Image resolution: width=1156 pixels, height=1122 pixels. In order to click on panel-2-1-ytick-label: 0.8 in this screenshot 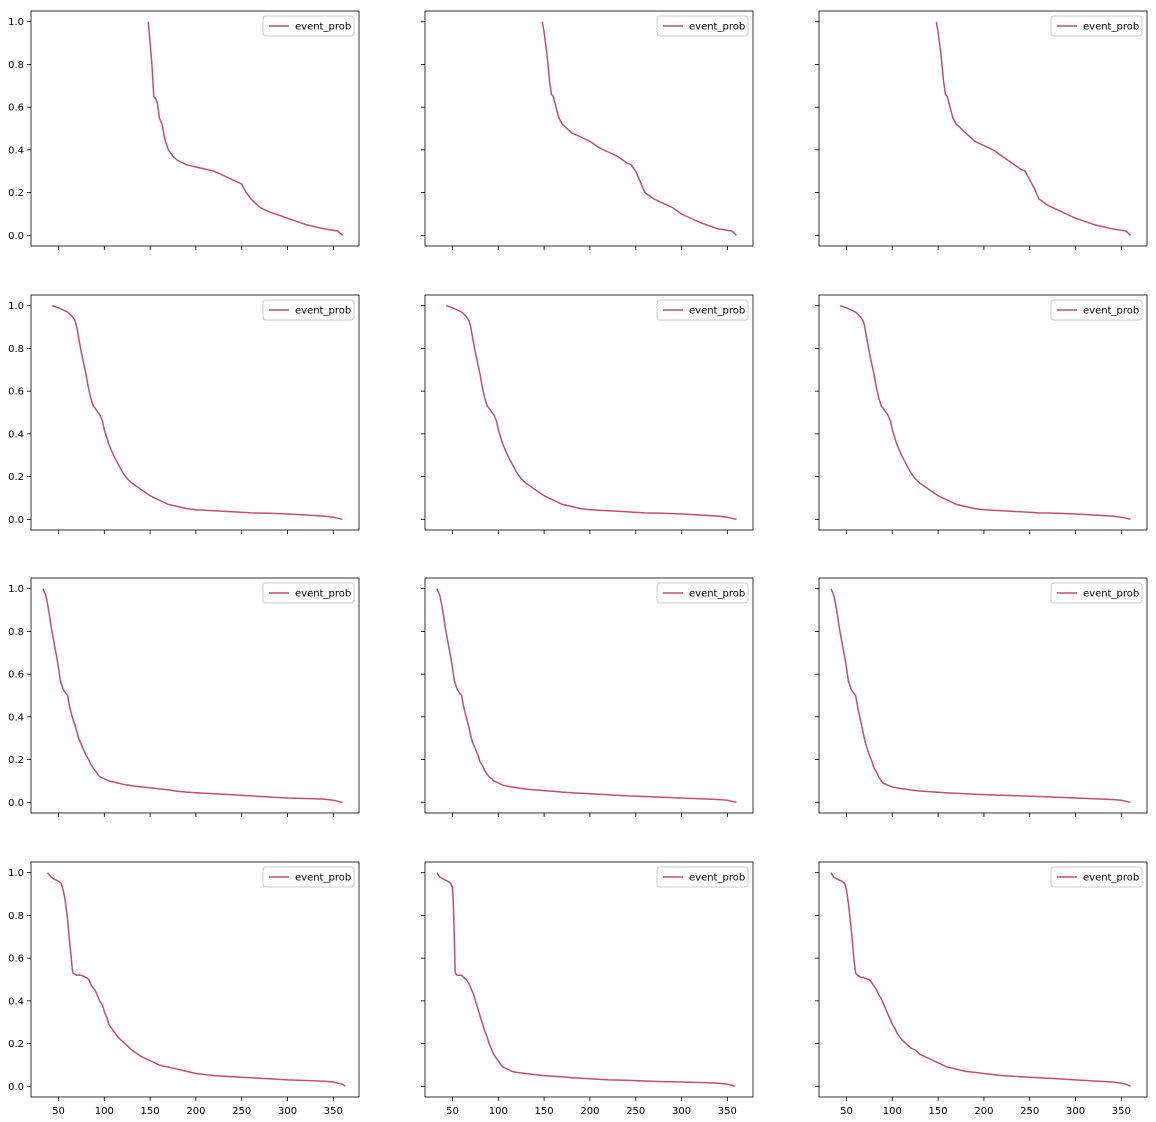, I will do `click(16, 349)`.